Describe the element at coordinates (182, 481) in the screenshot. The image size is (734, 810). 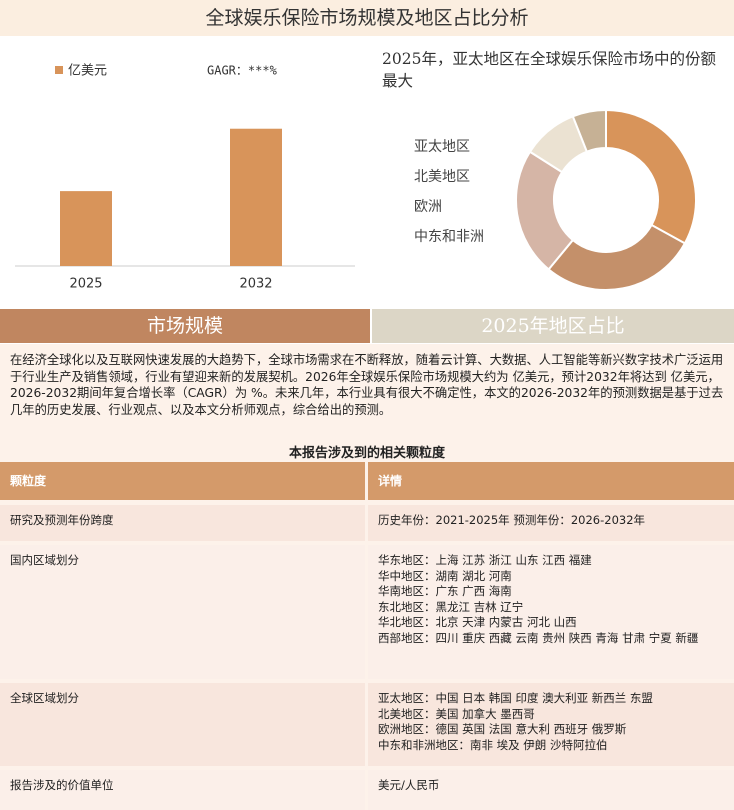
I see `table-header-cell: 颗粒度` at that location.